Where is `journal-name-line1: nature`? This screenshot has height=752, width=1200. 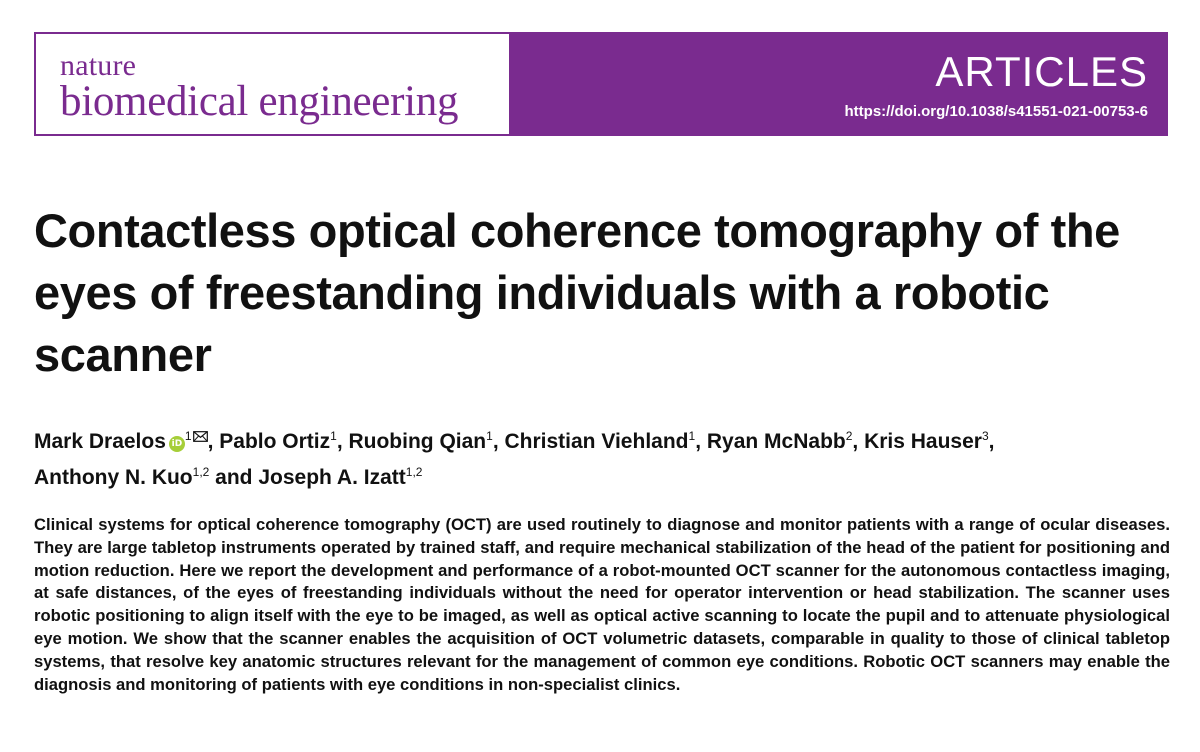
journal-name-line1: nature is located at coordinates (98, 65).